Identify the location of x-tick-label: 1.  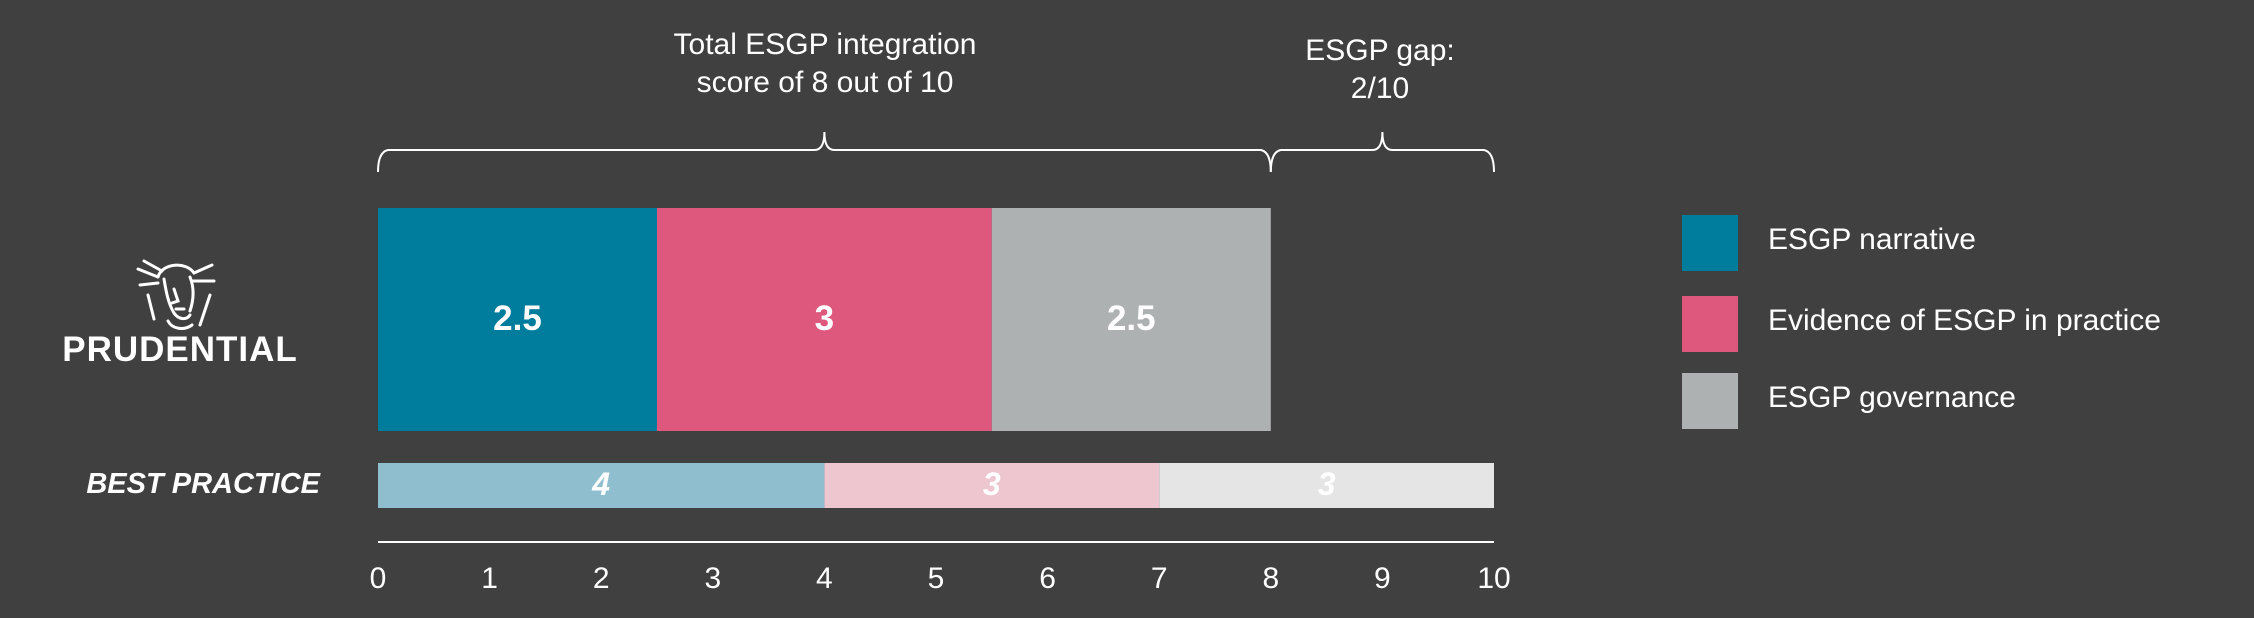
(489, 578).